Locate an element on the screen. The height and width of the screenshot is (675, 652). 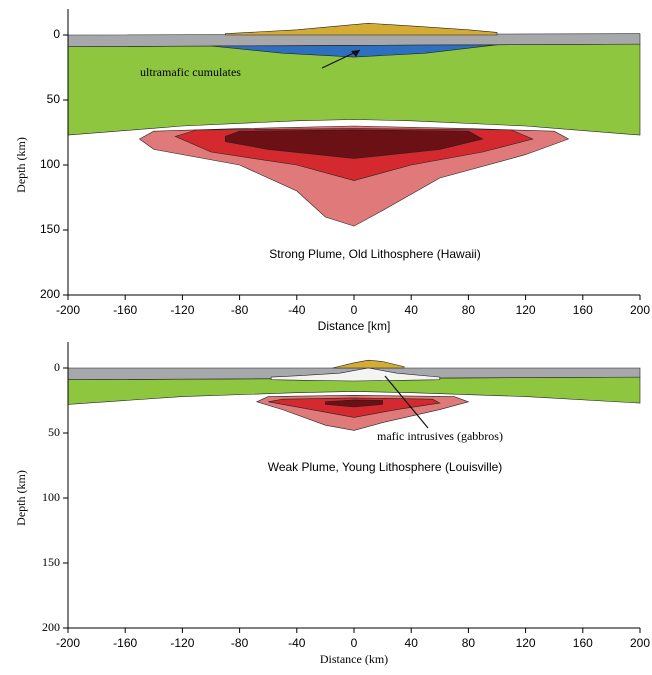
arrow-head is located at coordinates (355, 53).